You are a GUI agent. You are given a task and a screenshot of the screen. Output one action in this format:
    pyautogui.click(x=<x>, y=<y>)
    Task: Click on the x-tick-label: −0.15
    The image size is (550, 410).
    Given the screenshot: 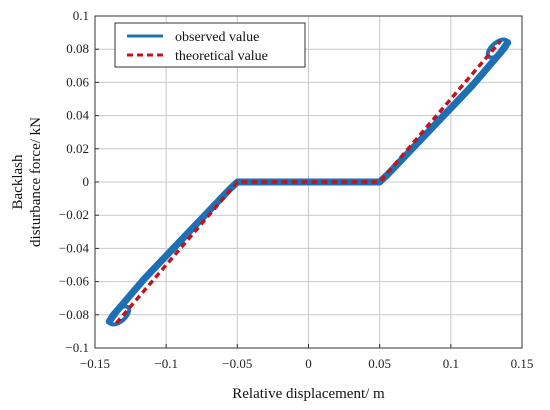 What is the action you would take?
    pyautogui.click(x=95, y=363)
    